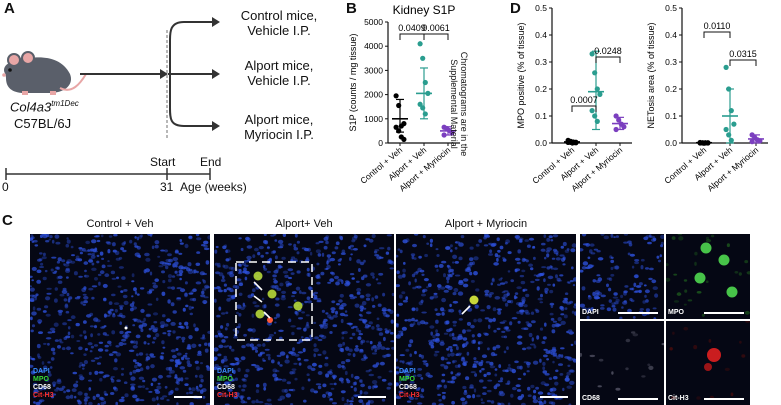 This screenshot has height=405, width=781. I want to click on micrograph-alport-veh, so click(304, 319).